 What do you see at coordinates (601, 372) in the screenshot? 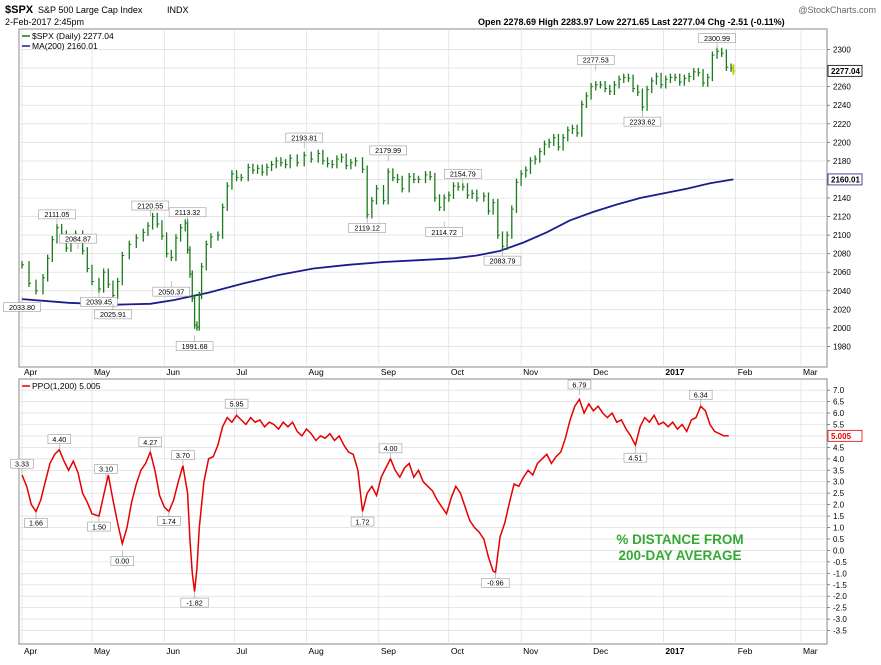
I see `x-tick-label: Dec` at bounding box center [601, 372].